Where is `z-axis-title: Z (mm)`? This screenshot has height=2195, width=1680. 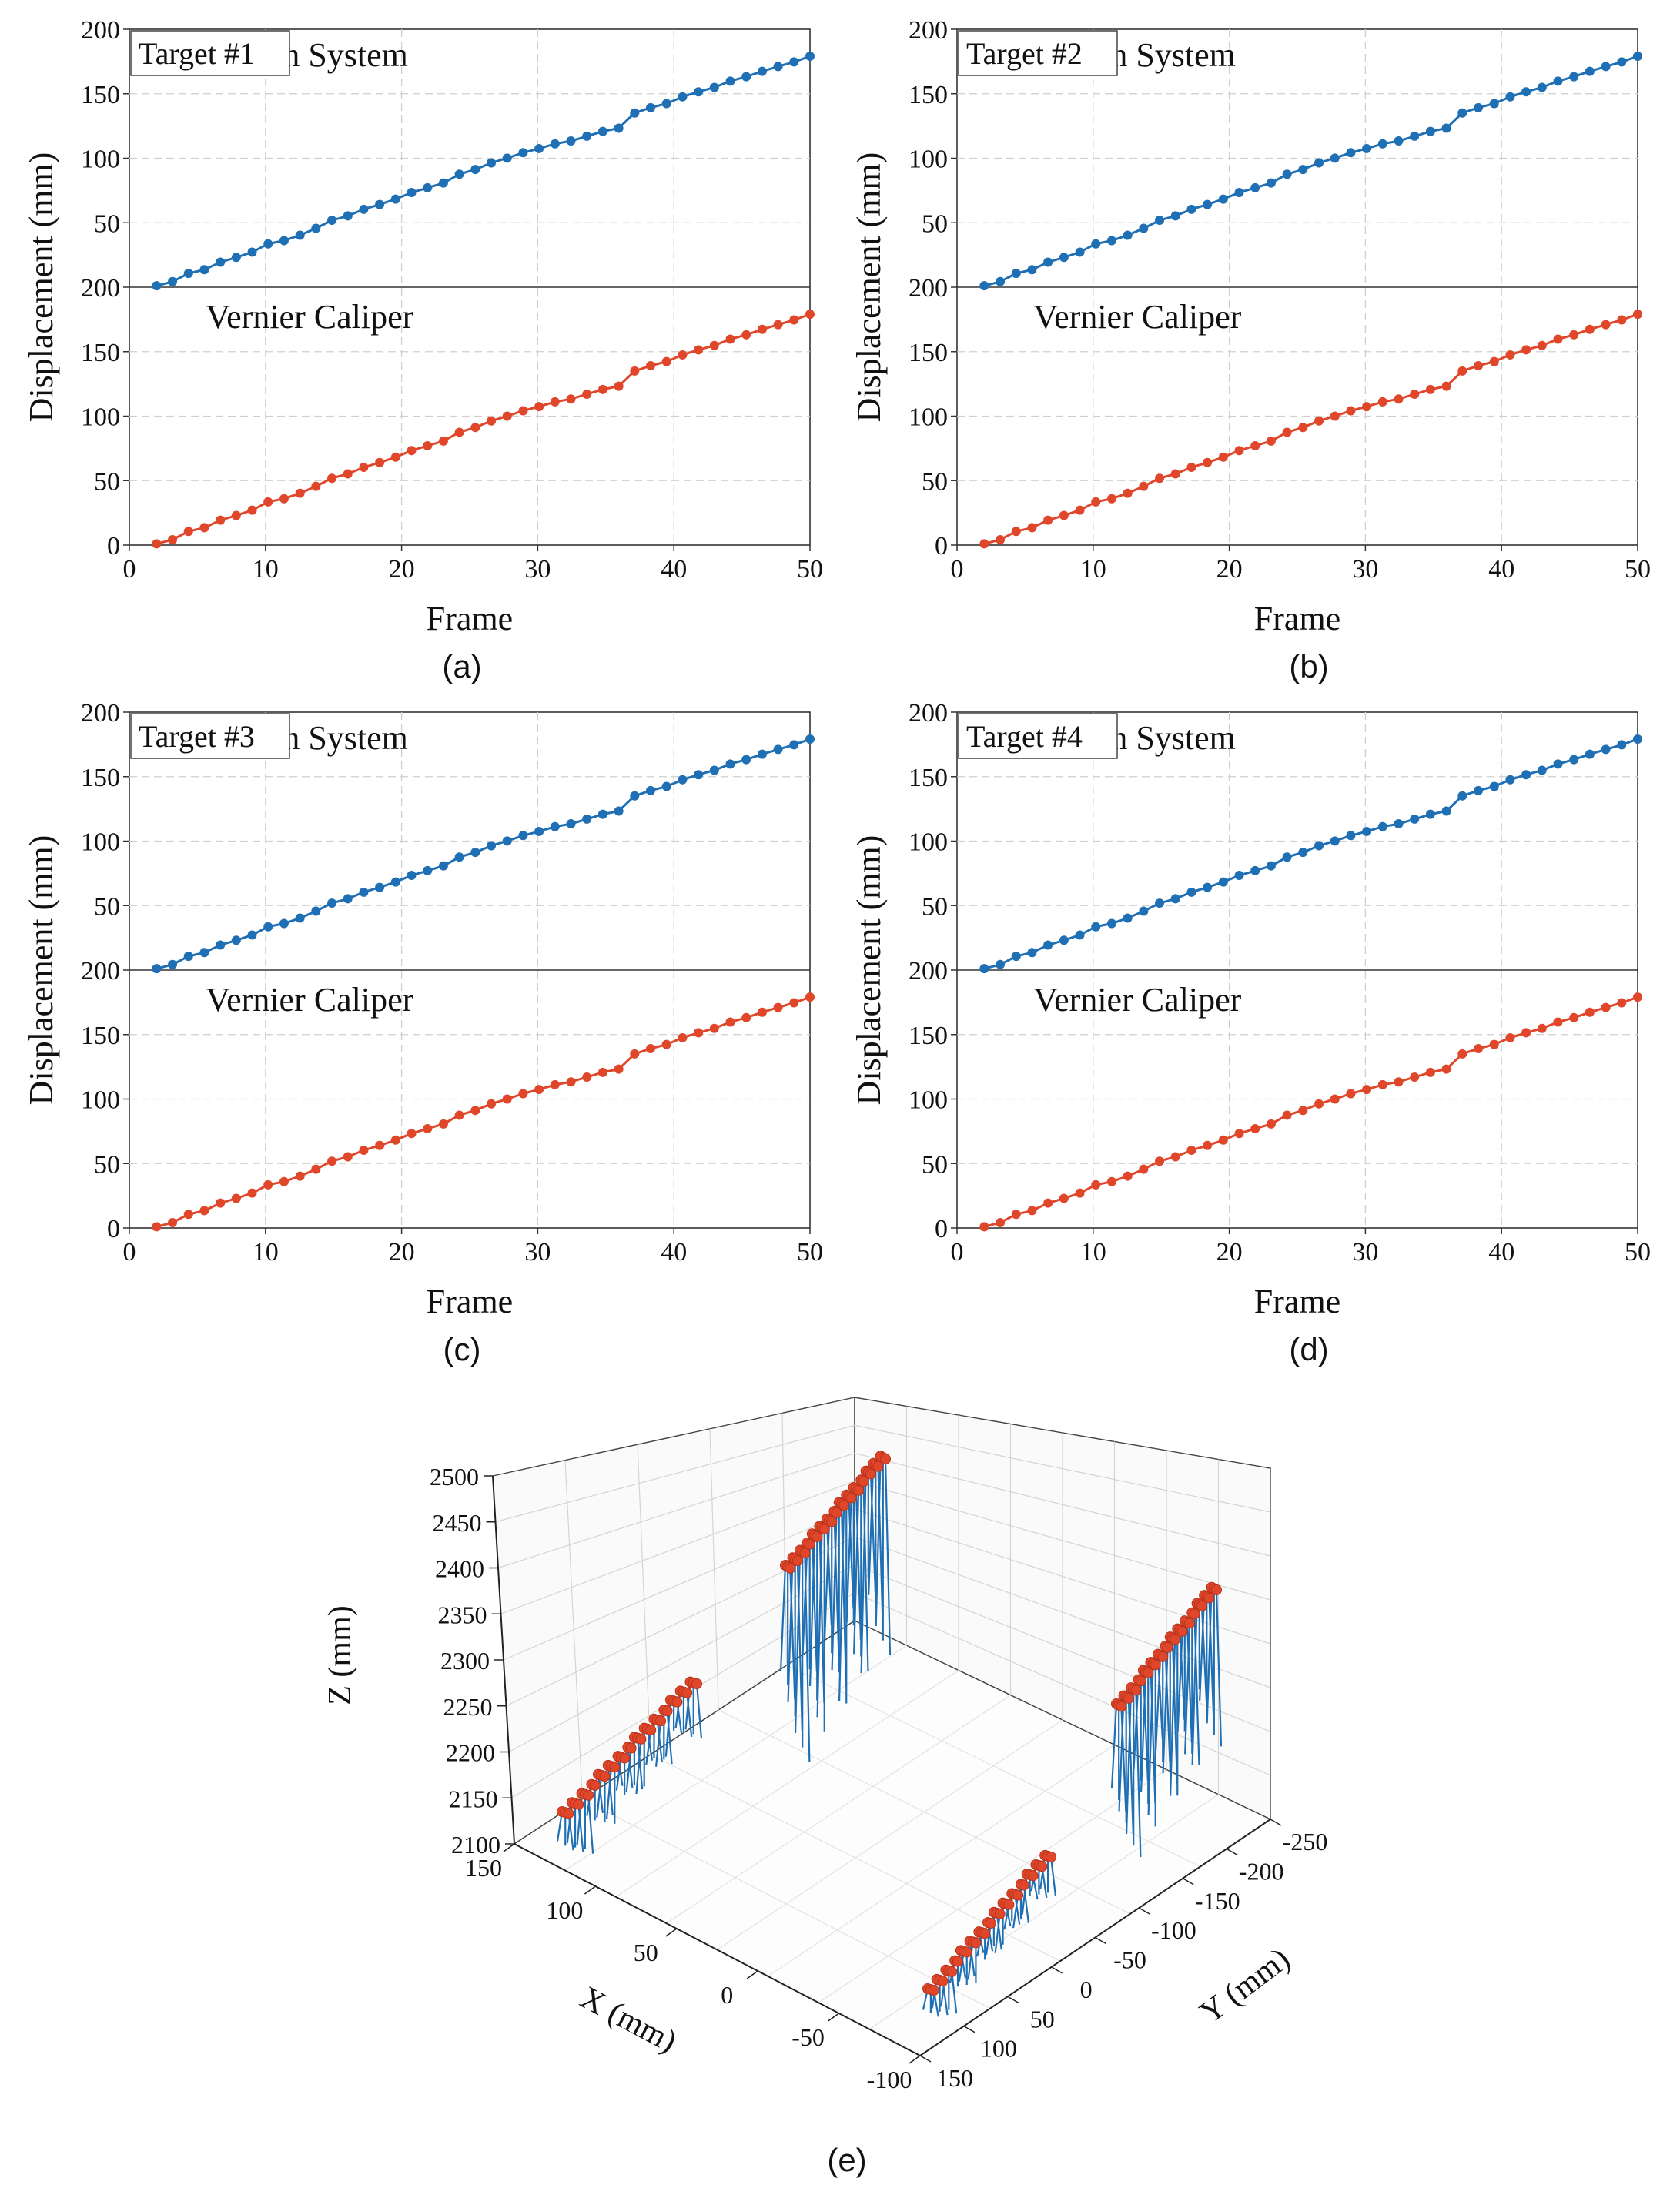
z-axis-title: Z (mm) is located at coordinates (340, 1655).